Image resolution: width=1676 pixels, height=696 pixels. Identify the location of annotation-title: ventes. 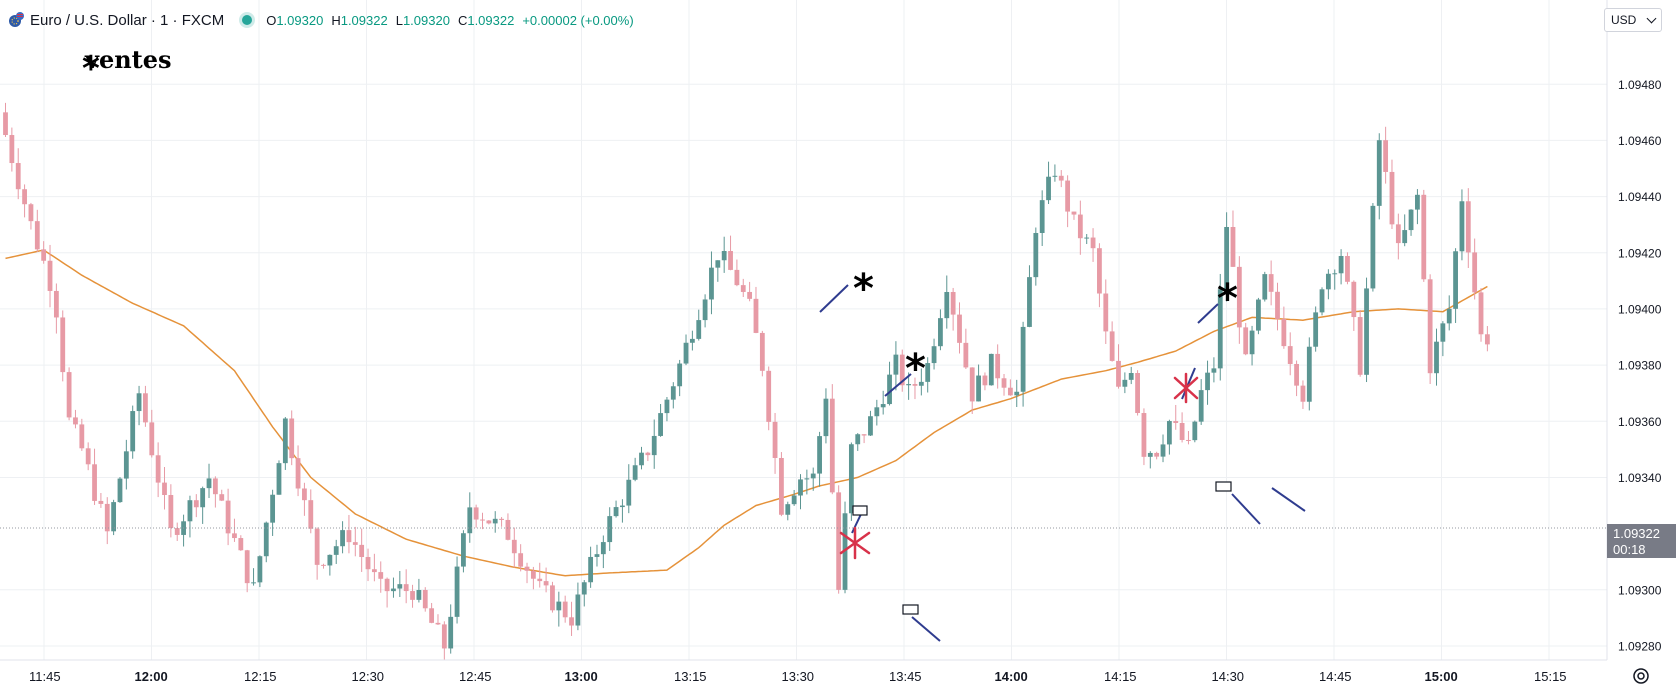
(128, 59).